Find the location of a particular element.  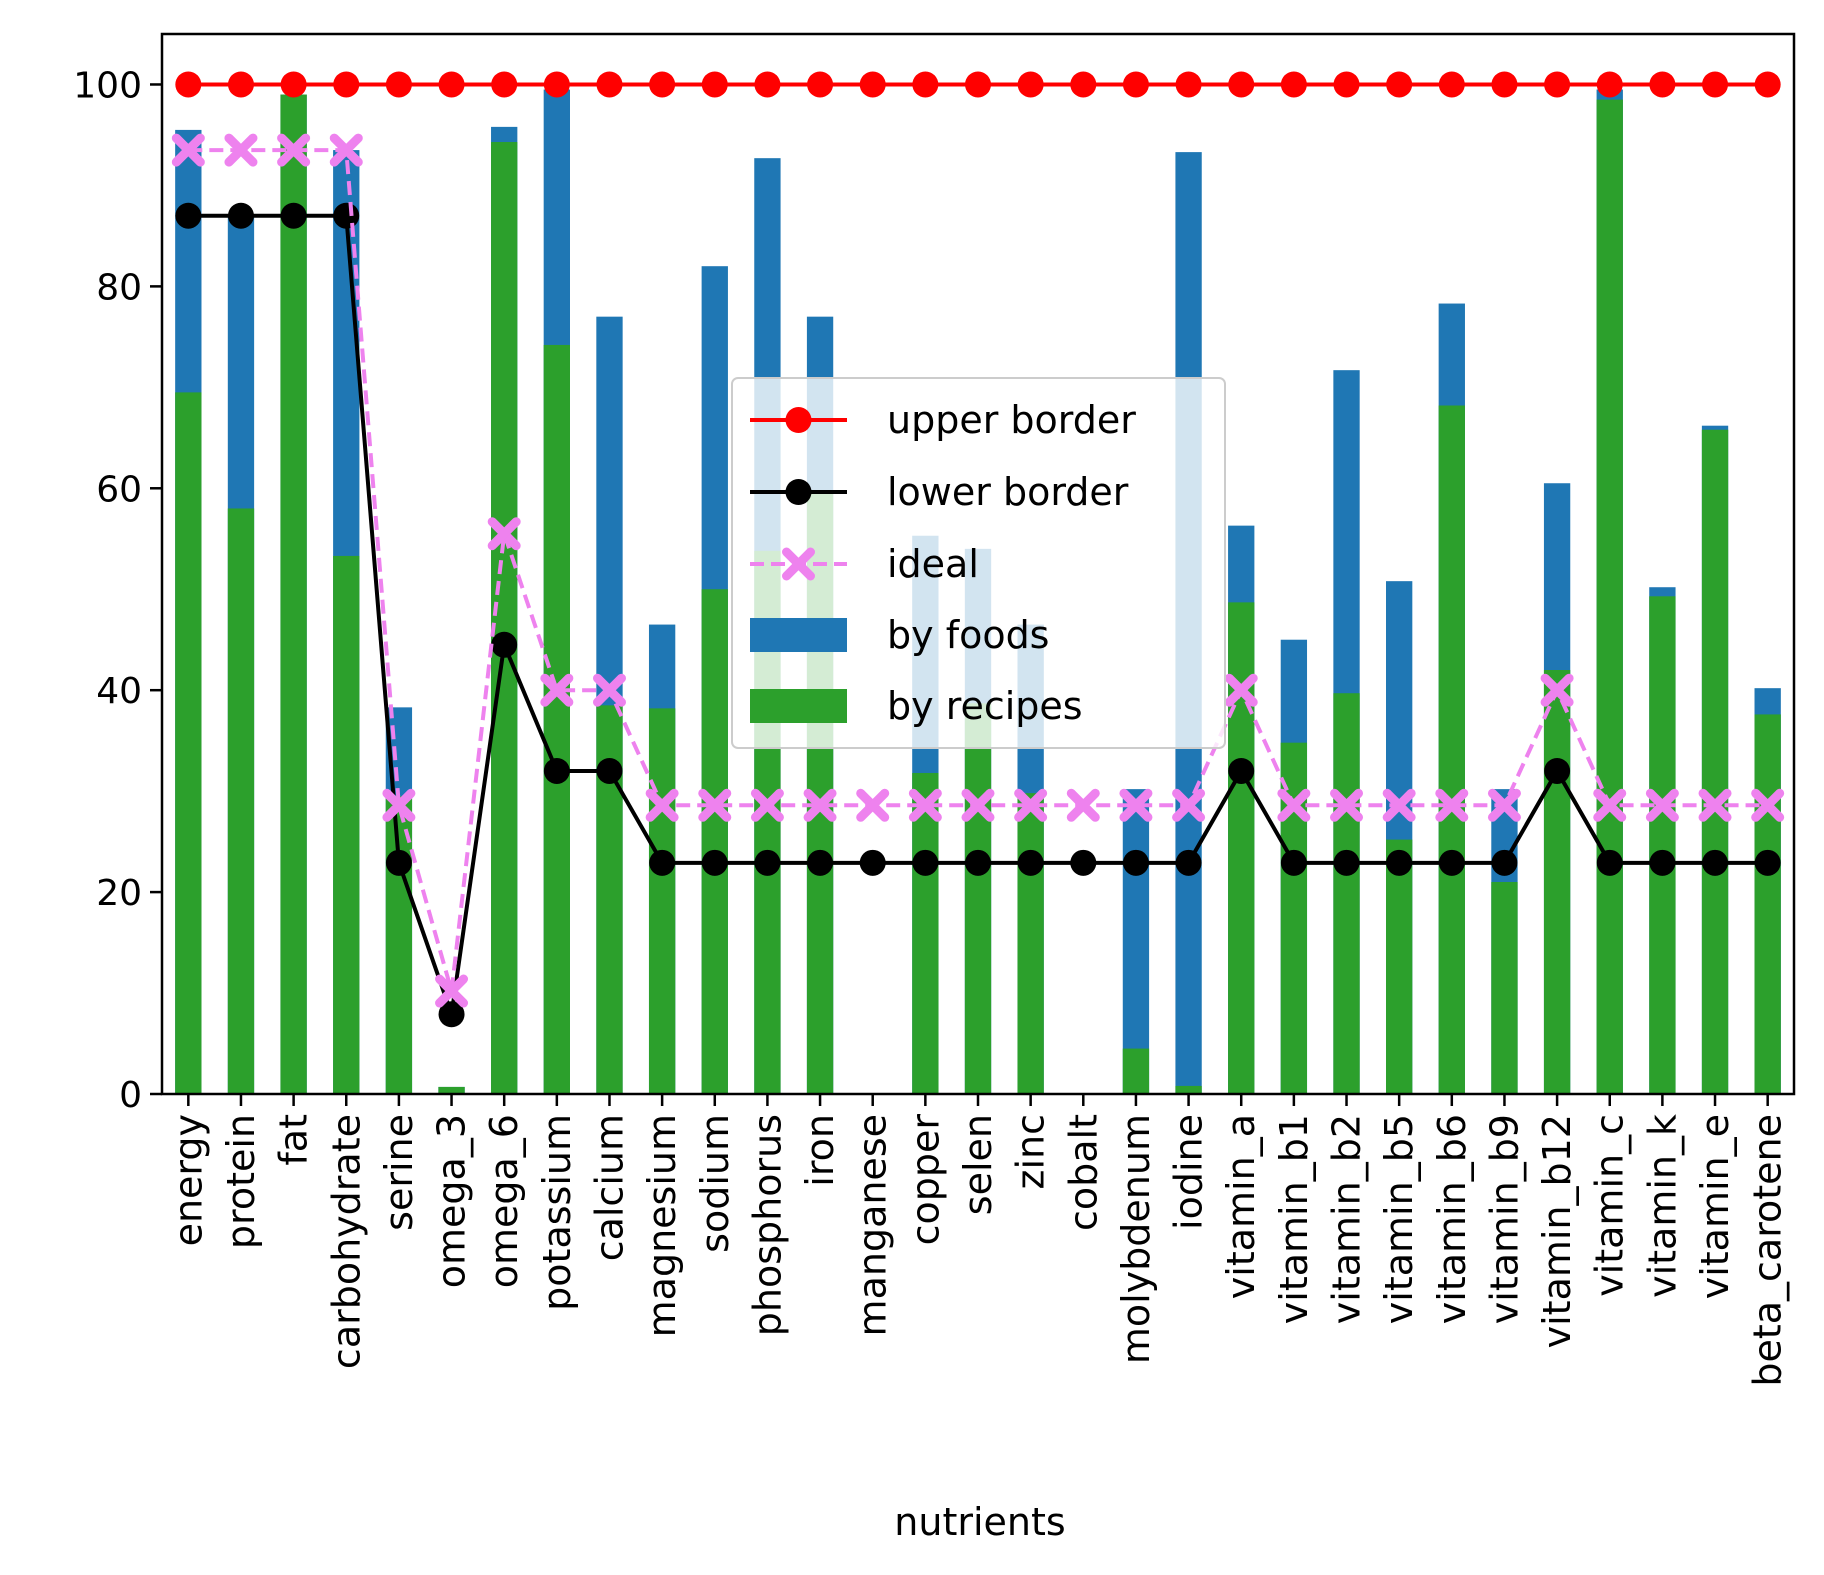

point-ideal-sodium is located at coordinates (715, 805).